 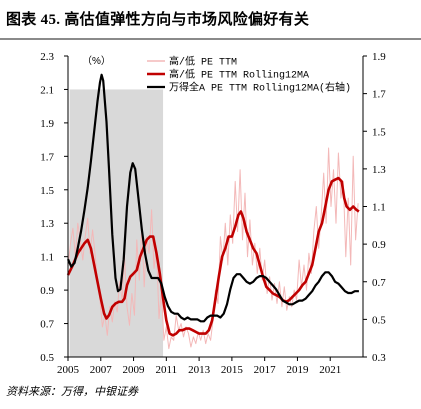 I want to click on left-tick-label: 1.9, so click(x=47, y=124).